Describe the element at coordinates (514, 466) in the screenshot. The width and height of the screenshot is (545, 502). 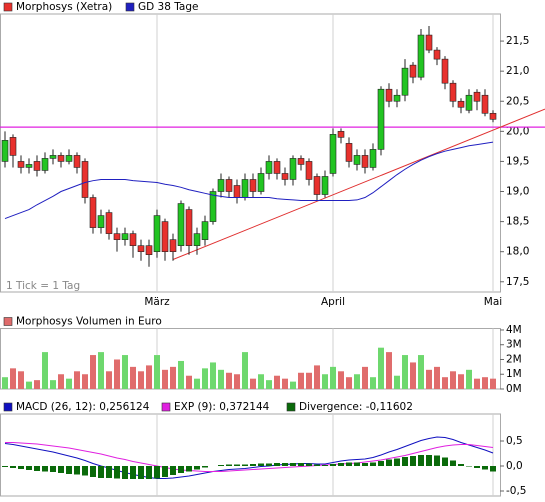
I see `y-tick-label: 0,0` at that location.